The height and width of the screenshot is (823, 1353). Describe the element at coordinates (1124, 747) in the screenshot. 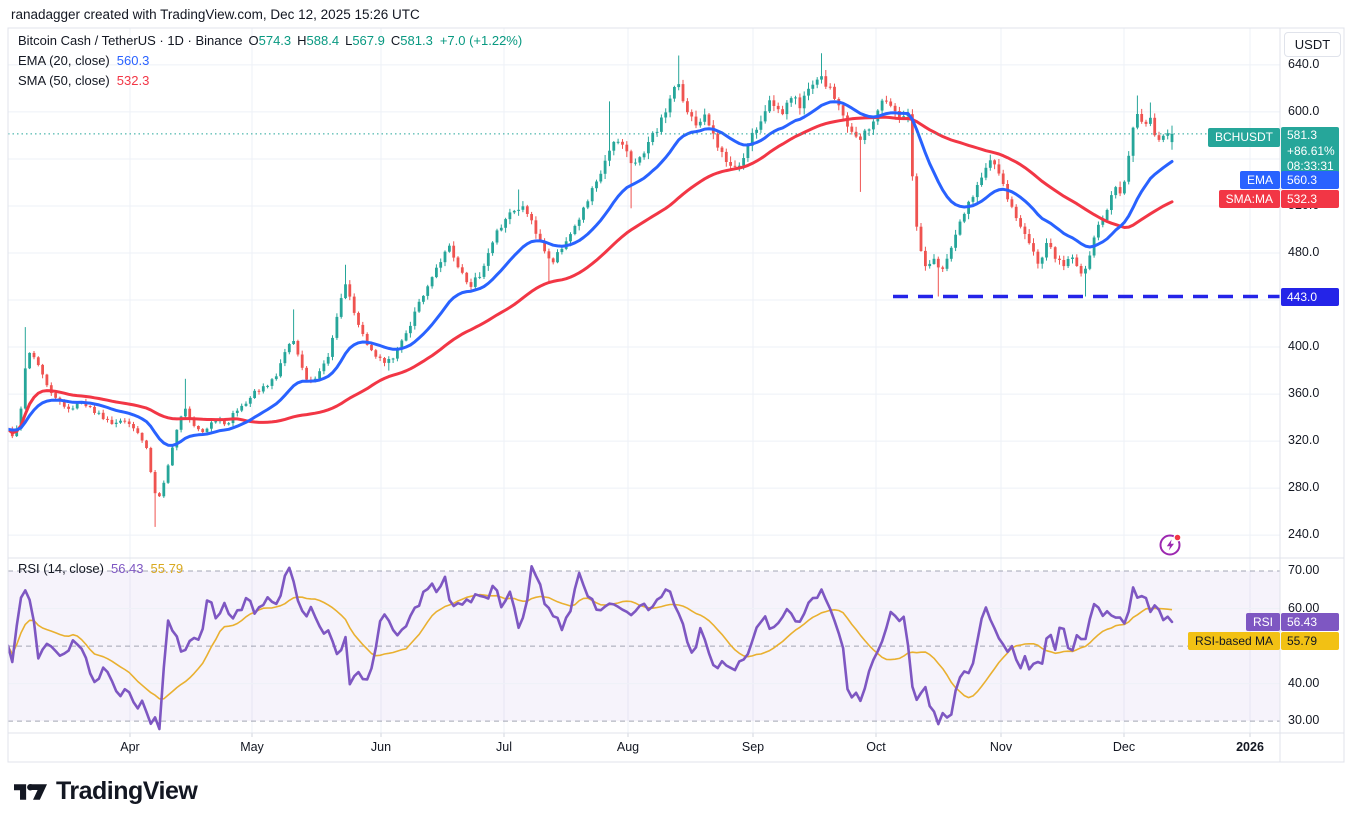

I see `time-axis-label: Dec` at that location.